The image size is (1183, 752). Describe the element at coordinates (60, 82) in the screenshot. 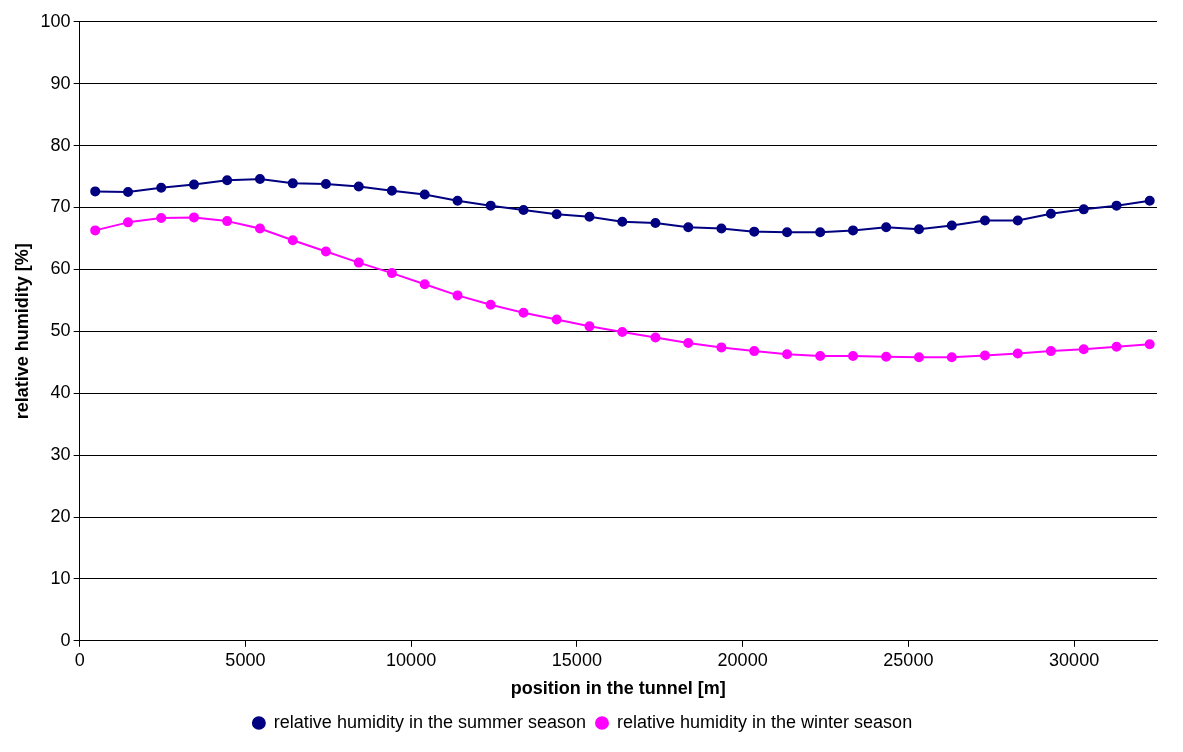

I see `y-tick-label: 90` at that location.